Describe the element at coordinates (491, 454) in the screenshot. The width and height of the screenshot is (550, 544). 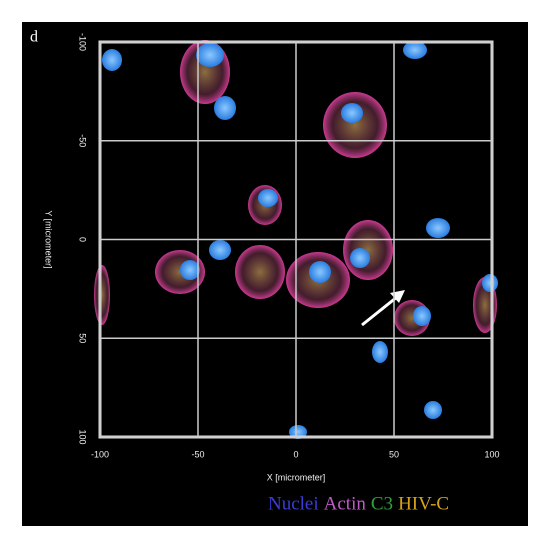
I see `x-tick-label: 100` at that location.